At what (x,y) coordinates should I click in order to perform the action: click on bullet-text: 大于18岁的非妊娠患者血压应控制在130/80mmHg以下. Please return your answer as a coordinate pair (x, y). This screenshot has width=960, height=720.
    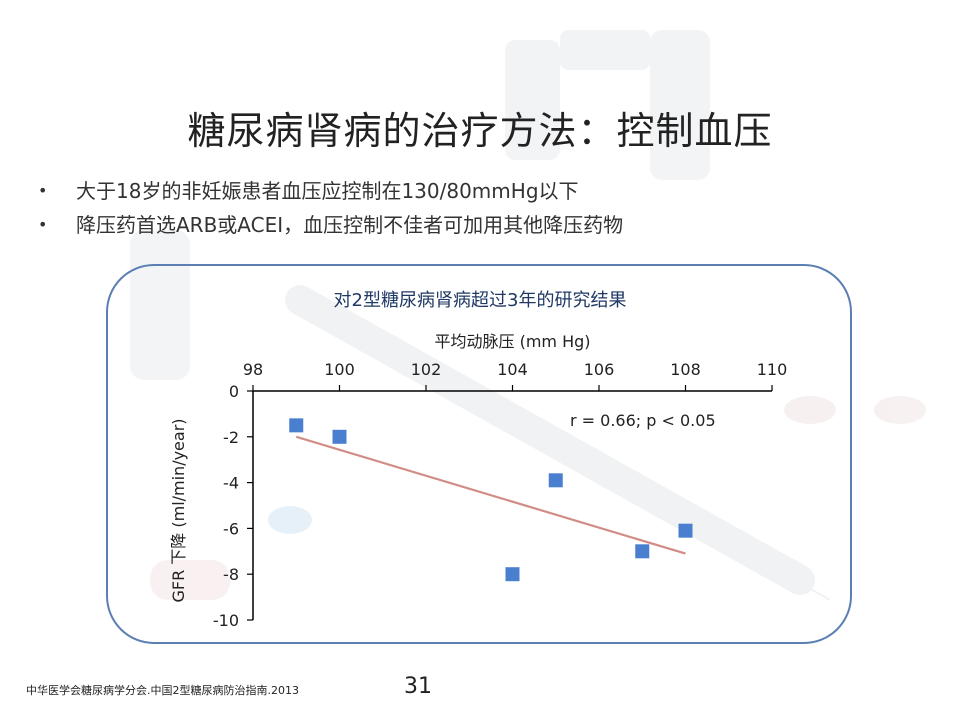
    Looking at the image, I should click on (327, 191).